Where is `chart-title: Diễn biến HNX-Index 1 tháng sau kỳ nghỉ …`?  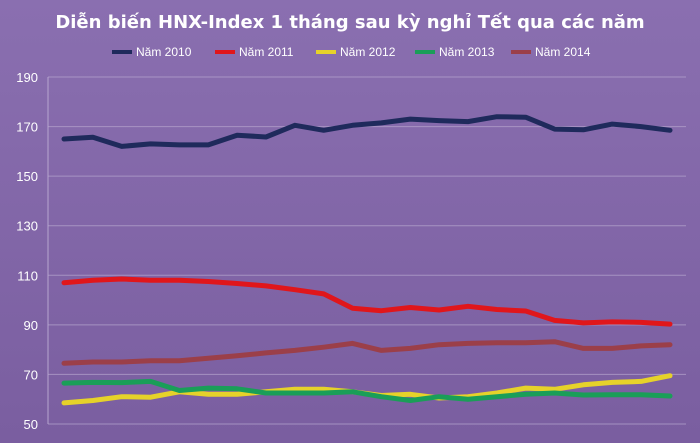
chart-title: Diễn biến HNX-Index 1 tháng sau kỳ nghỉ … is located at coordinates (349, 22).